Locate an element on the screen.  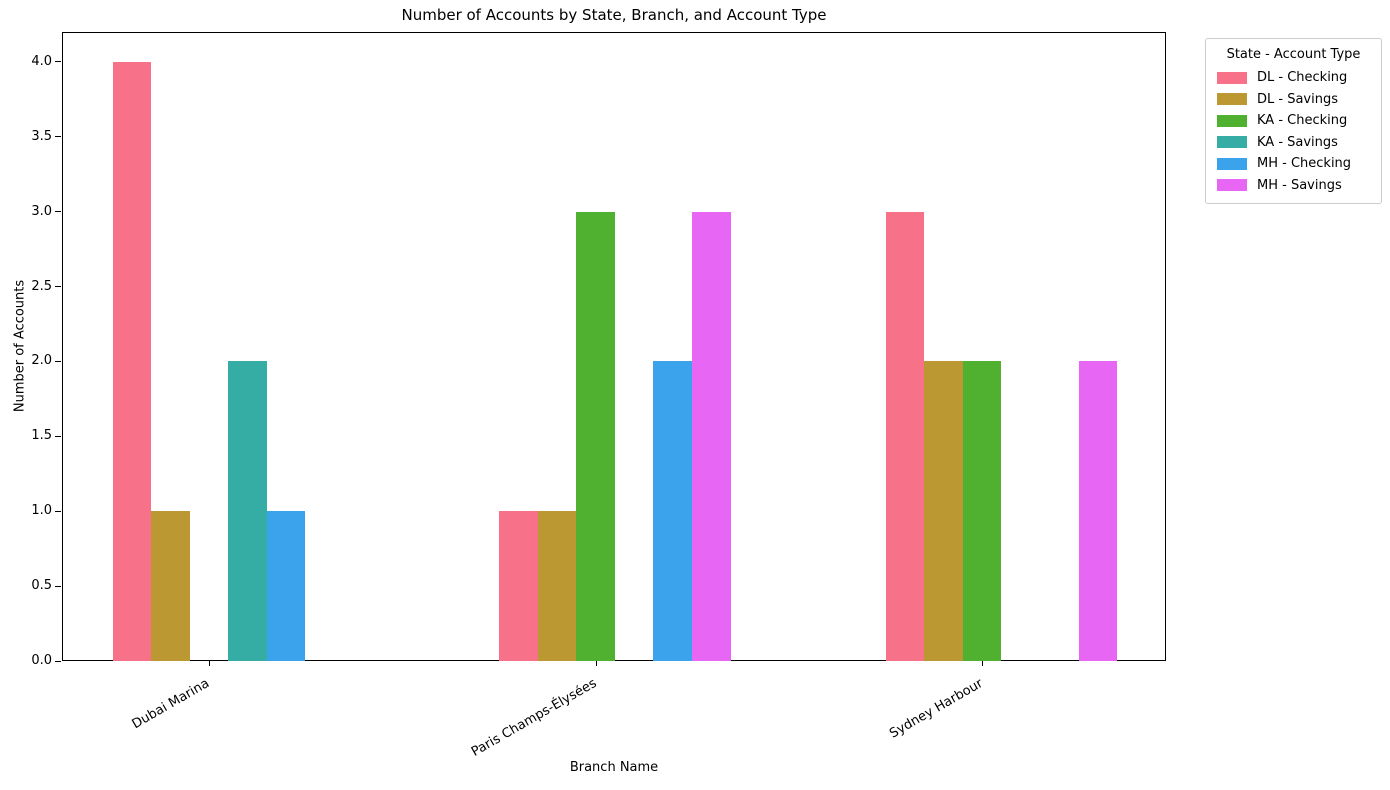
bar-ka-savings-dubai-marina is located at coordinates (247, 511).